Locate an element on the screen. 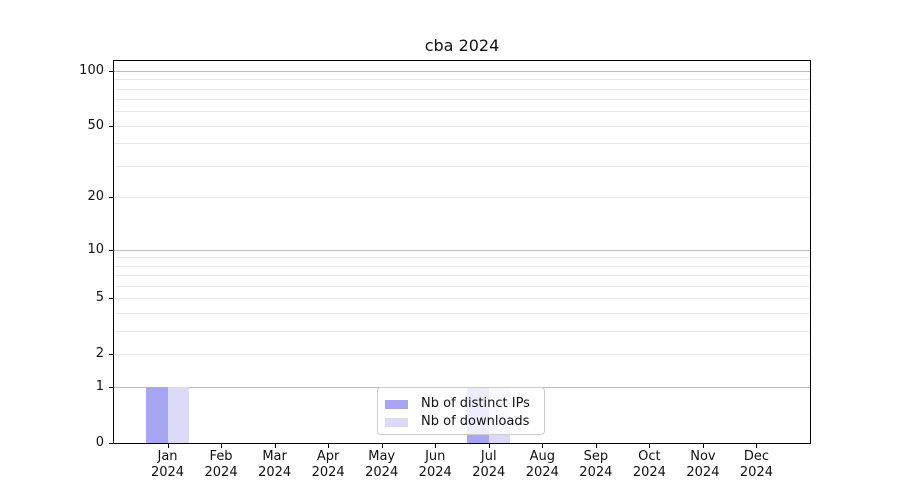 Image resolution: width=900 pixels, height=500 pixels. x-tick-month: Oct is located at coordinates (649, 456).